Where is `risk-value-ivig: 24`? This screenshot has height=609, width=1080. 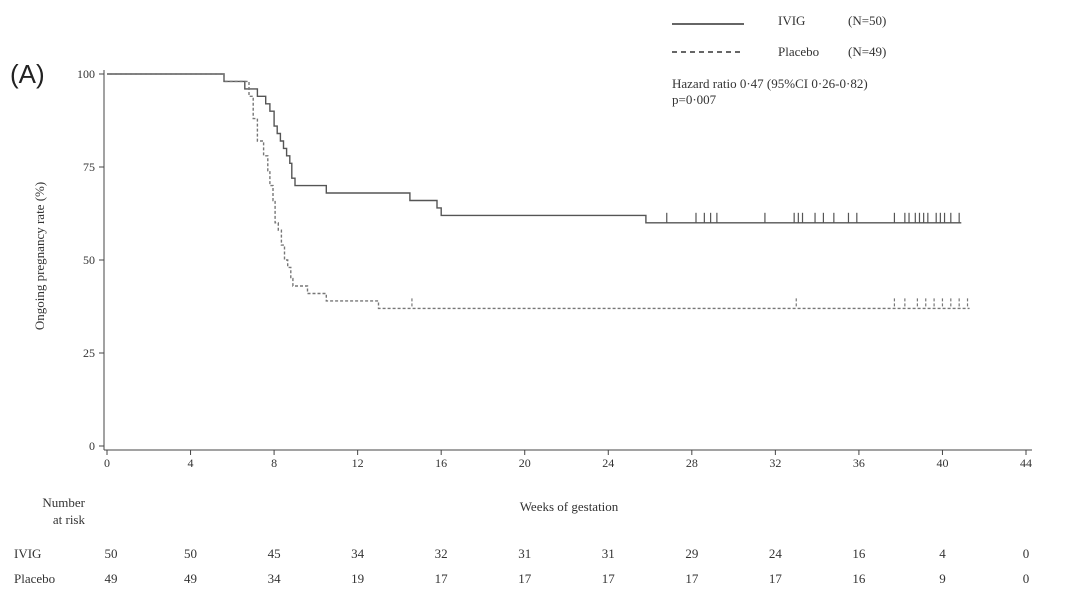
risk-value-ivig: 24 is located at coordinates (776, 553).